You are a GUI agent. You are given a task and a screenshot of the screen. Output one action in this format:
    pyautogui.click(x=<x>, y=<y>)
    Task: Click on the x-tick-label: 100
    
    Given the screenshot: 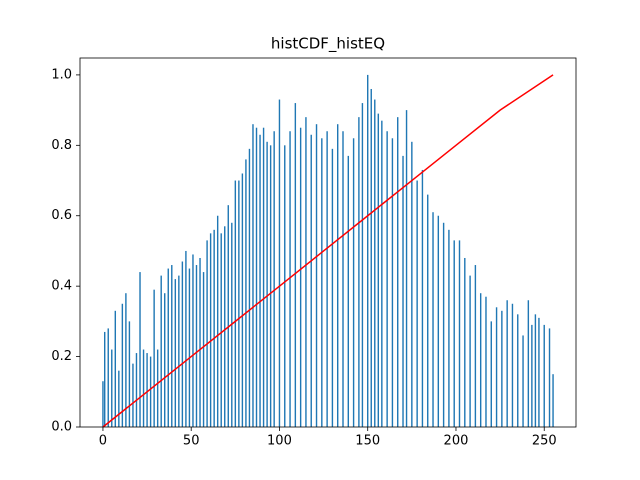 What is the action you would take?
    pyautogui.click(x=279, y=441)
    